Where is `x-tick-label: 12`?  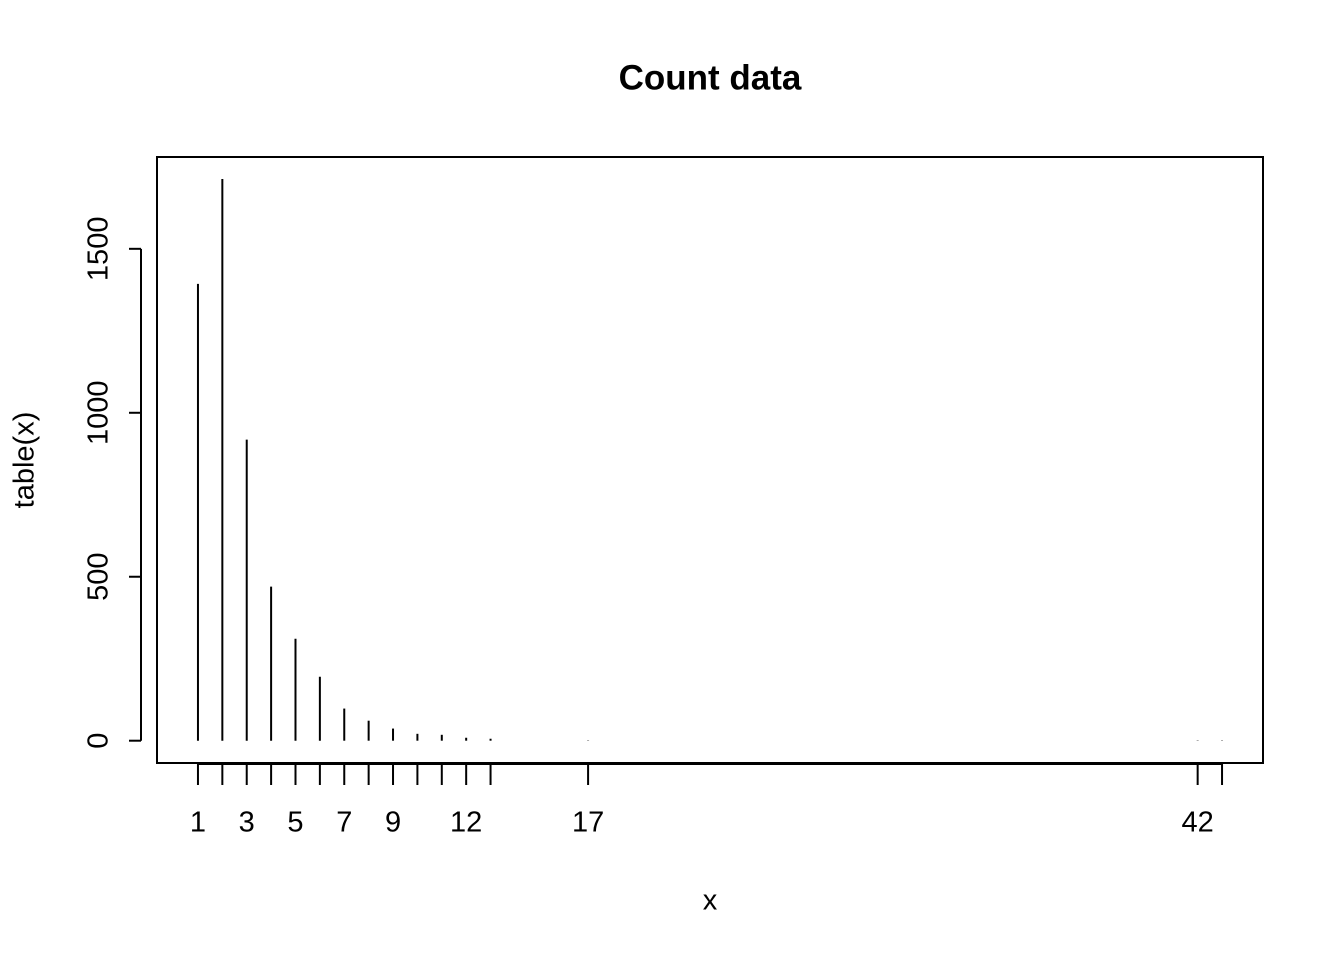 x-tick-label: 12 is located at coordinates (466, 823).